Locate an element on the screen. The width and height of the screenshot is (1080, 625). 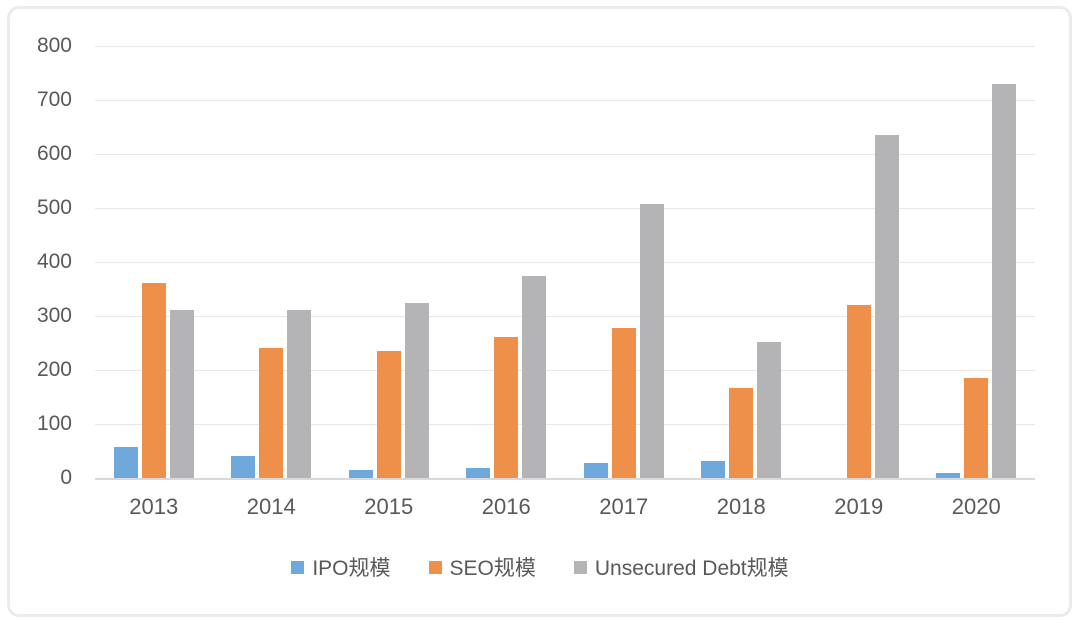
bar-2017-IPO规模 is located at coordinates (595, 470).